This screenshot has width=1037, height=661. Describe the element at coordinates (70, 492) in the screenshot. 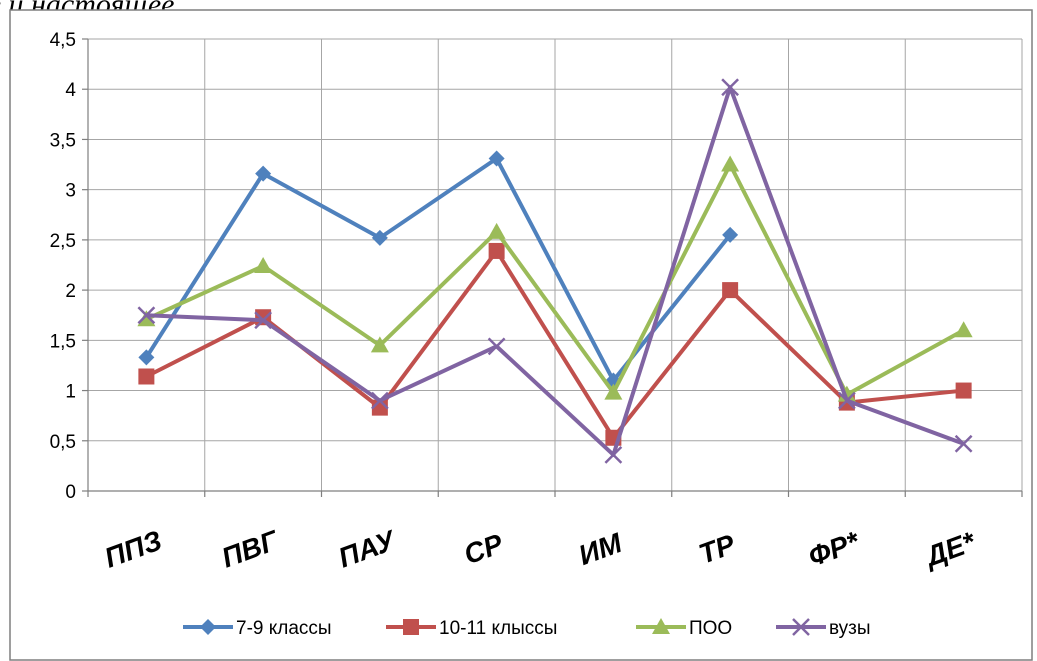

I see `y-tick-label: 0` at that location.